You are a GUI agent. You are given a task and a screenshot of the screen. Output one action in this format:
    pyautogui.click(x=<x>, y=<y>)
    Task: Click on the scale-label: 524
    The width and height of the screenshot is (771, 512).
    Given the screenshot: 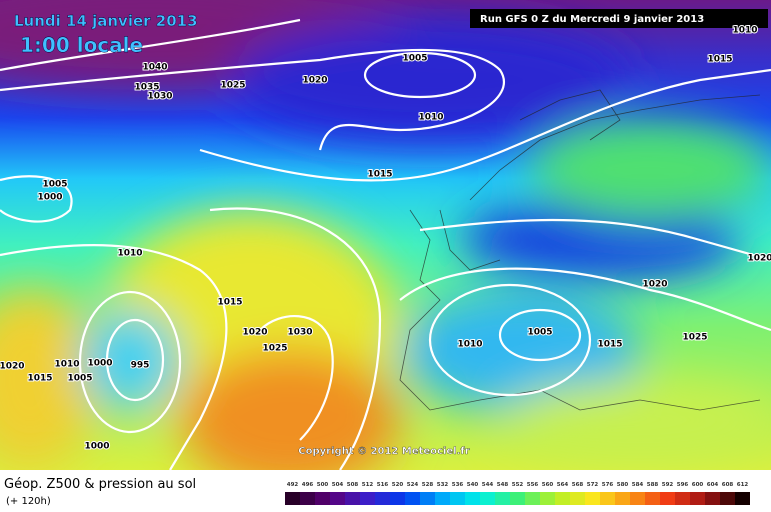 What is the action you would take?
    pyautogui.click(x=413, y=485)
    